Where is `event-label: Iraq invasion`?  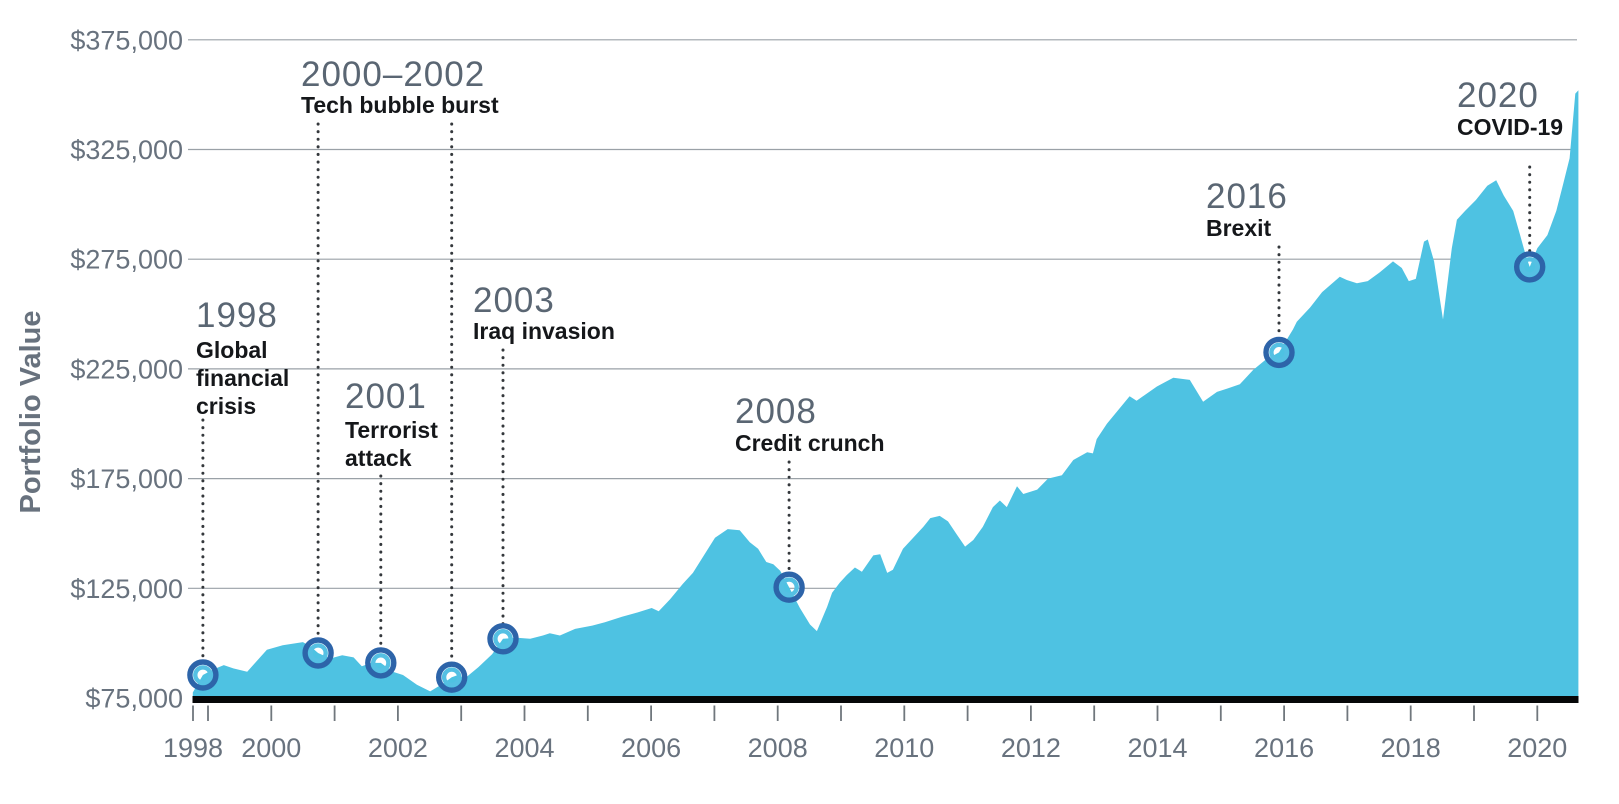
event-label: Iraq invasion is located at coordinates (544, 331).